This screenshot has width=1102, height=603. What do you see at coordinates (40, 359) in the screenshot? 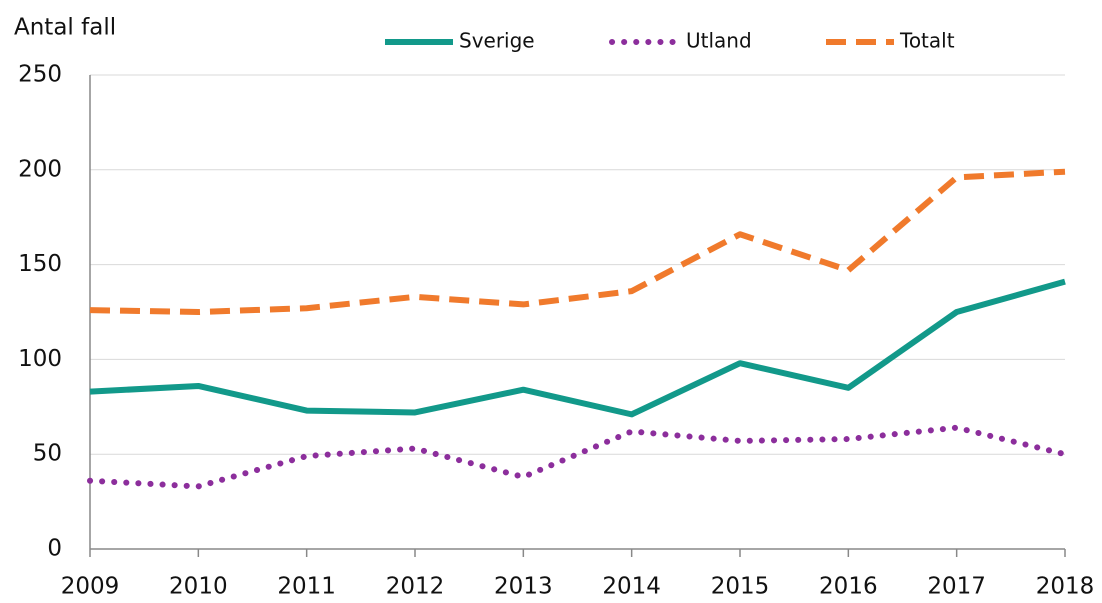
I see `y-tick-label: 100` at bounding box center [40, 359].